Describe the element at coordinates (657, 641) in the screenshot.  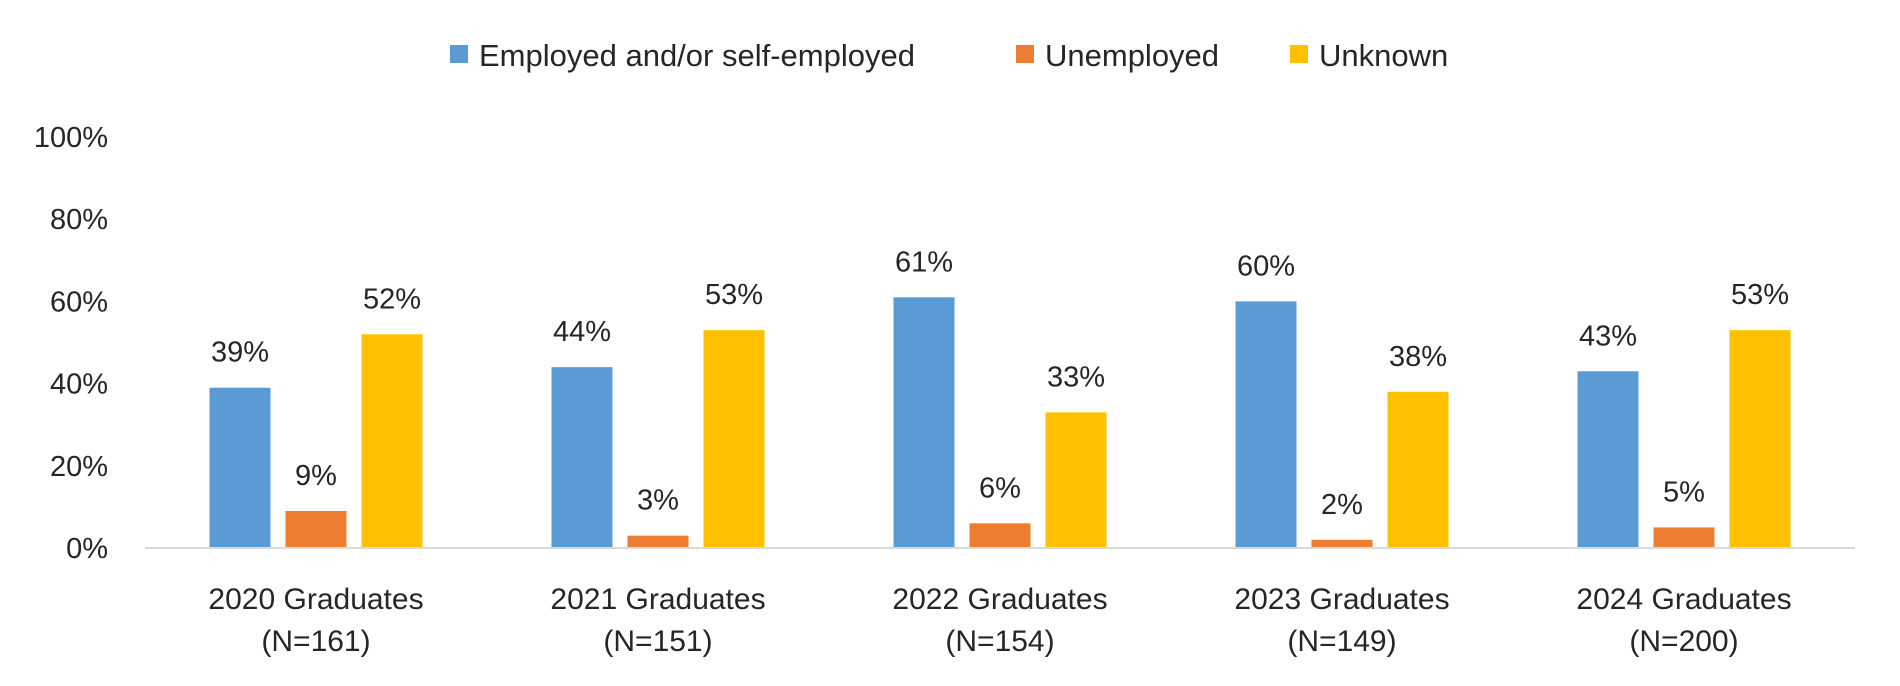
I see `category-count: (N=151)` at that location.